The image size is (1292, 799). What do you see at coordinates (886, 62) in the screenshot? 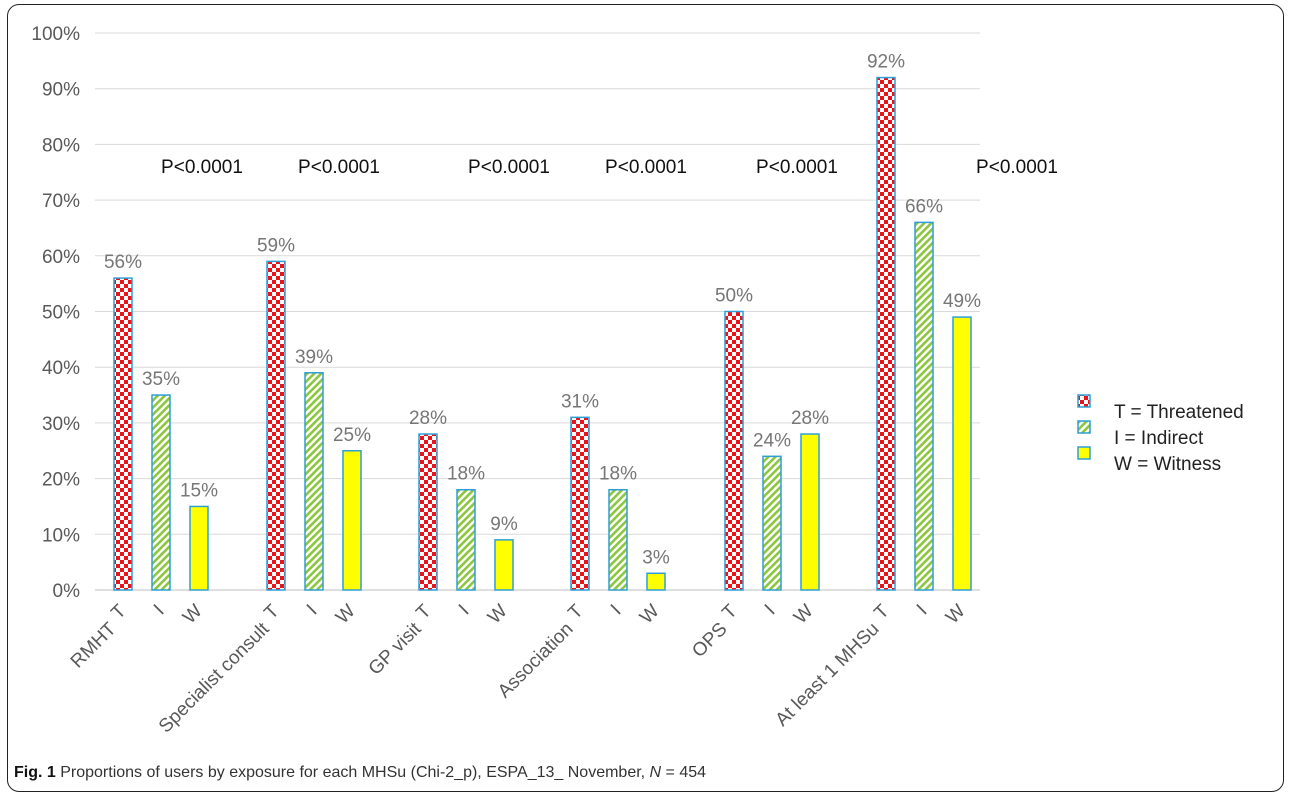
I see `data-label: 92%` at bounding box center [886, 62].